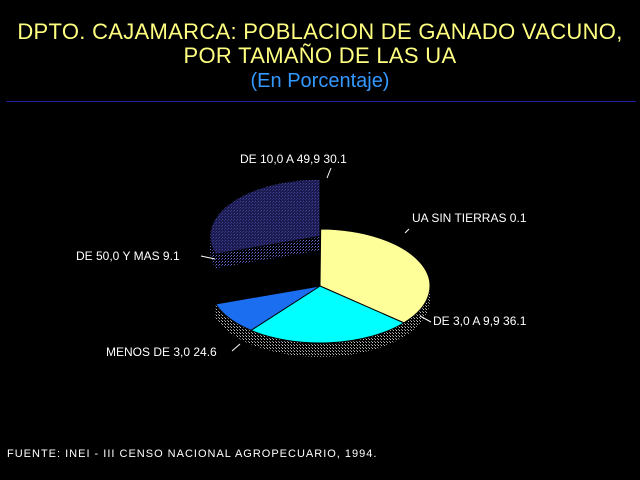  What do you see at coordinates (480, 321) in the screenshot?
I see `slice-label: DE 3,0 A 9,9 36.1` at bounding box center [480, 321].